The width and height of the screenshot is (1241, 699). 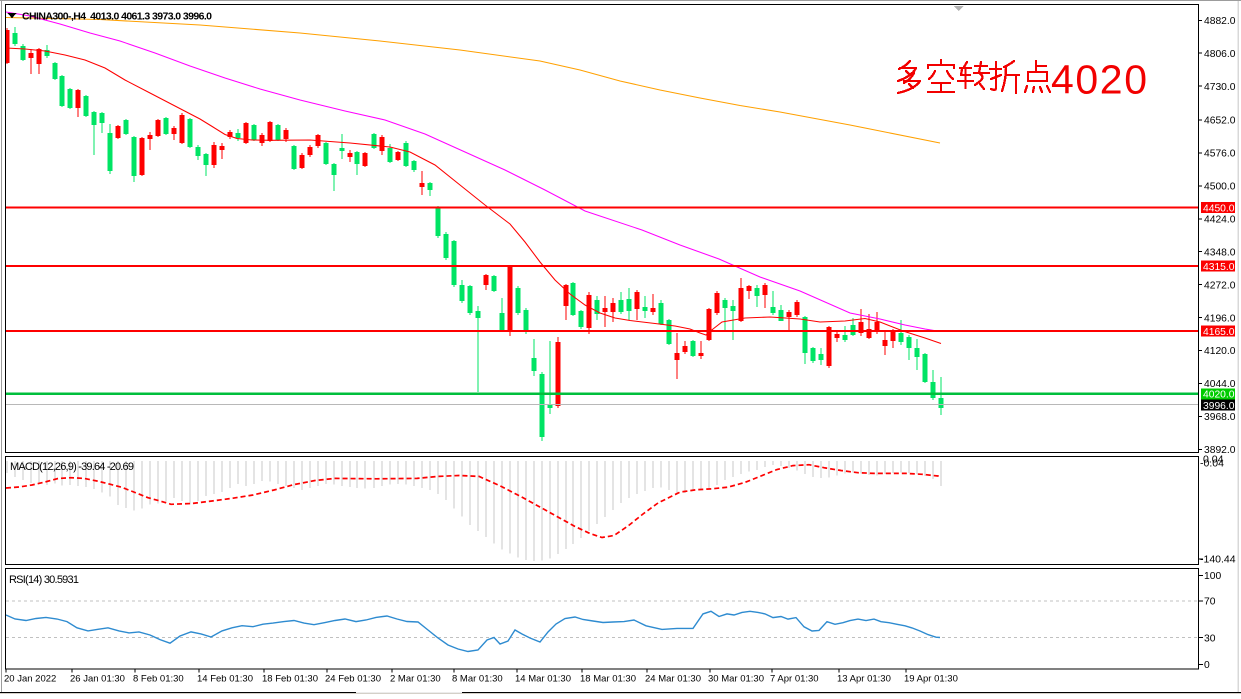 I want to click on svg-text: 4020.0, so click(x=1219, y=395).